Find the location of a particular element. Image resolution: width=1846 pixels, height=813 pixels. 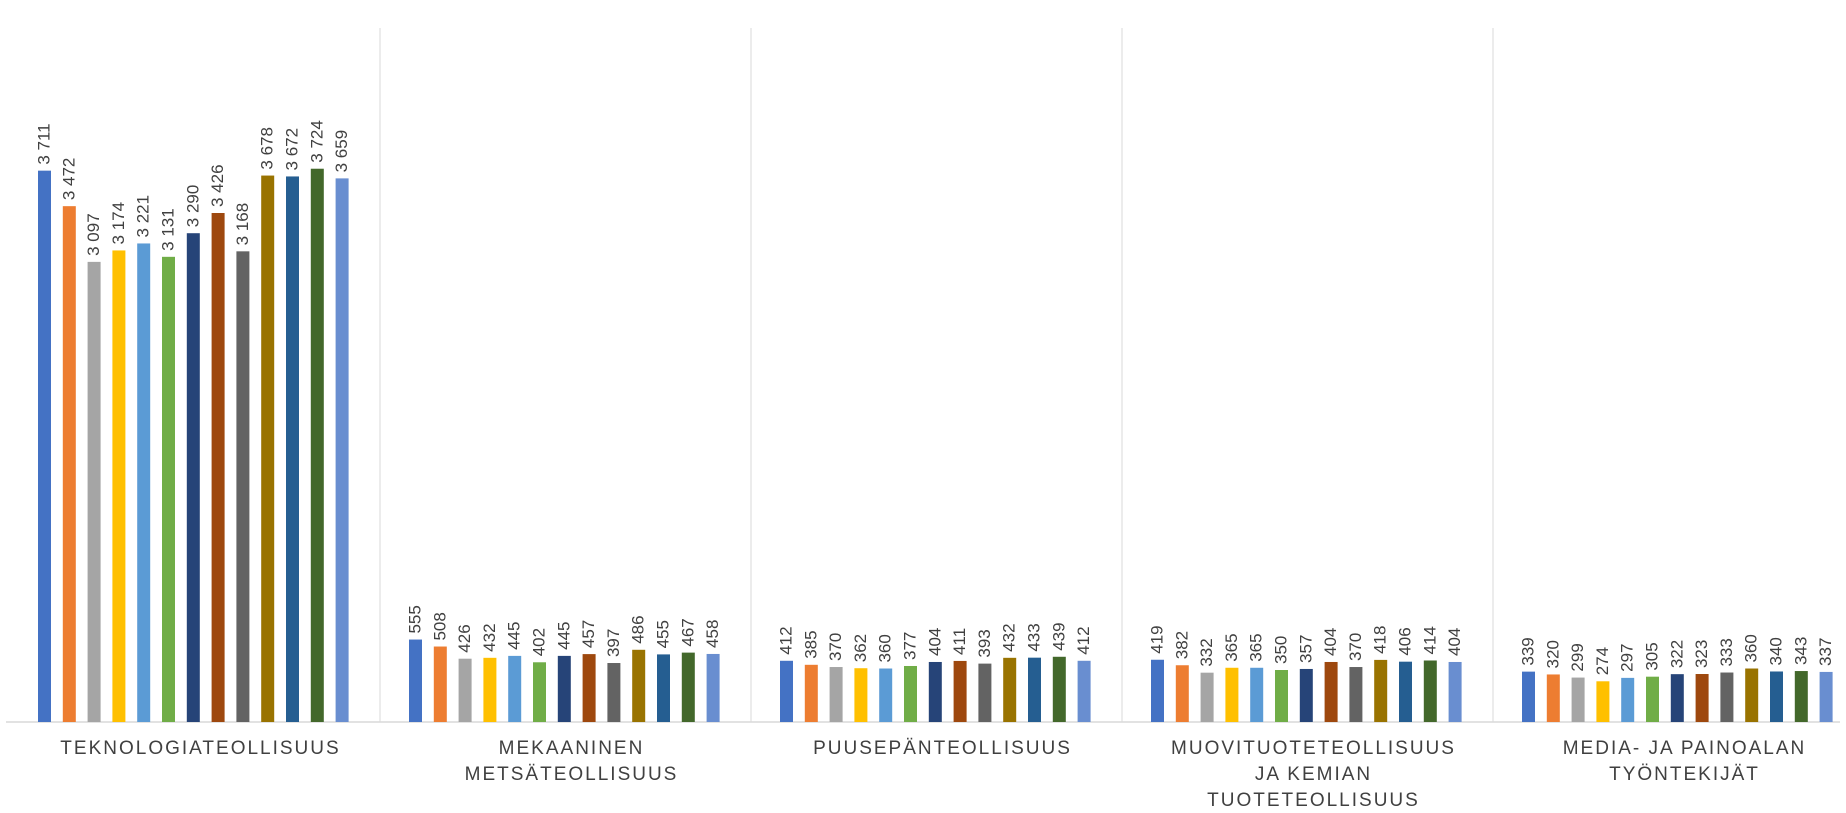

data-label: 350 is located at coordinates (1281, 650).